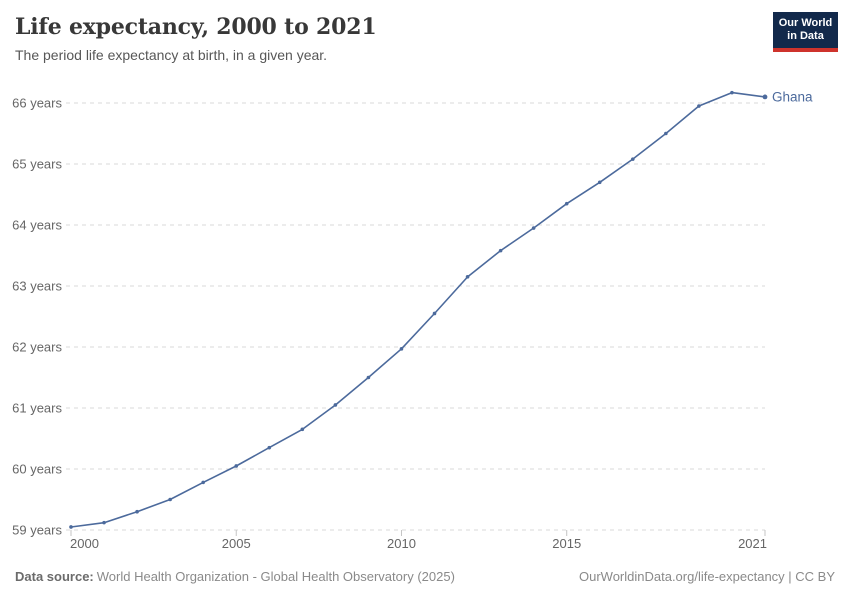  What do you see at coordinates (196, 27) in the screenshot?
I see `page-title: Life expectancy, 2000 to 2021` at bounding box center [196, 27].